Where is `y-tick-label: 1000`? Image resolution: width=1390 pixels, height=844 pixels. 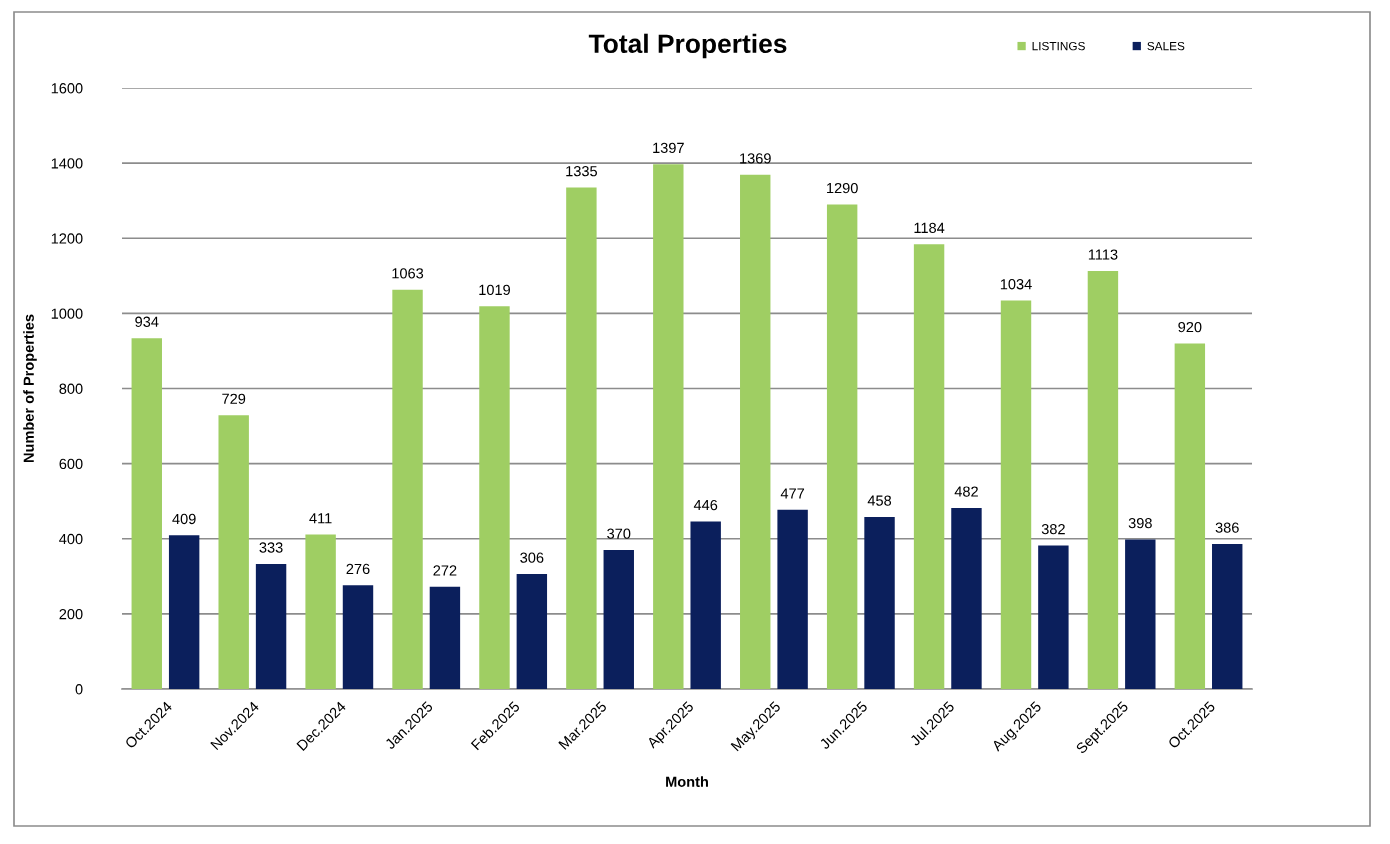
y-tick-label: 1000 is located at coordinates (67, 313).